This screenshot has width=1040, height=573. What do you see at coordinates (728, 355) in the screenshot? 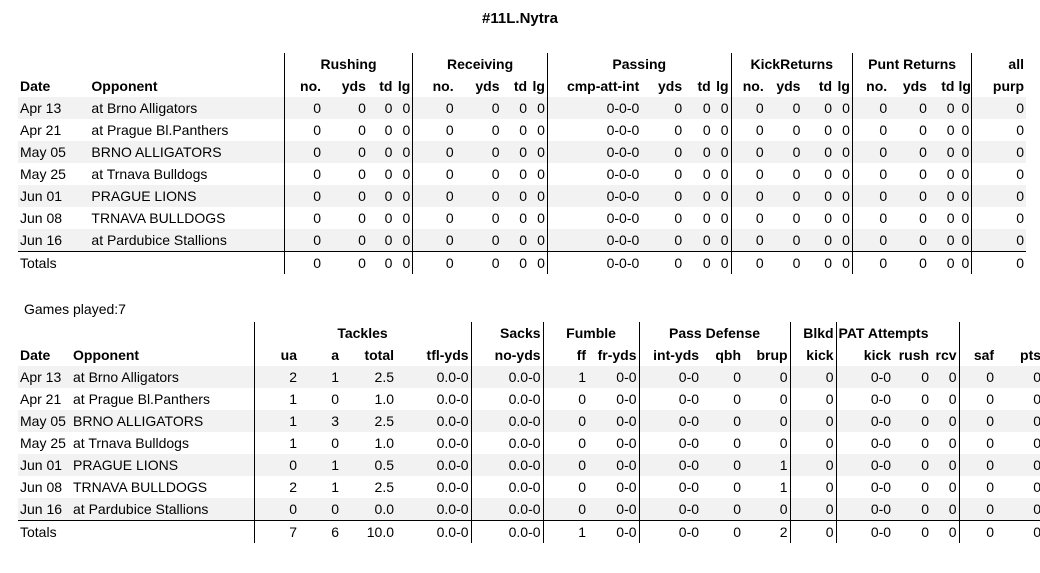
I see `column-header: qbh` at bounding box center [728, 355].